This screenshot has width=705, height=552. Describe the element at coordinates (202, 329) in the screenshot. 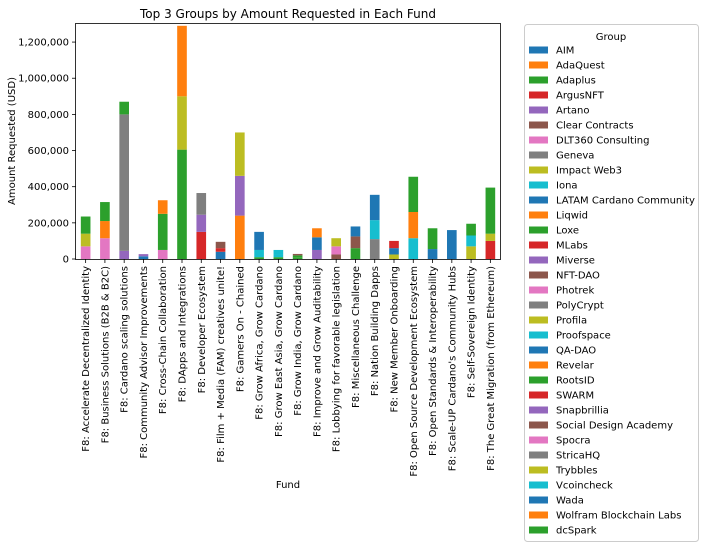

I see `x-tick-label: F8: Developer Ecosystem` at that location.